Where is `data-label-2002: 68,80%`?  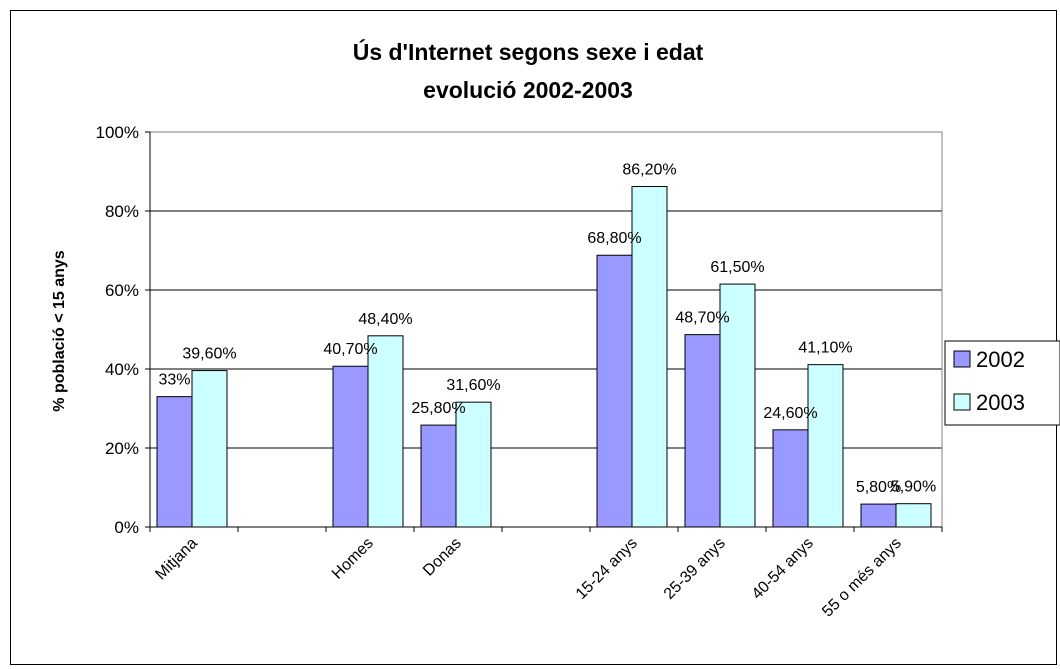 data-label-2002: 68,80% is located at coordinates (614, 238).